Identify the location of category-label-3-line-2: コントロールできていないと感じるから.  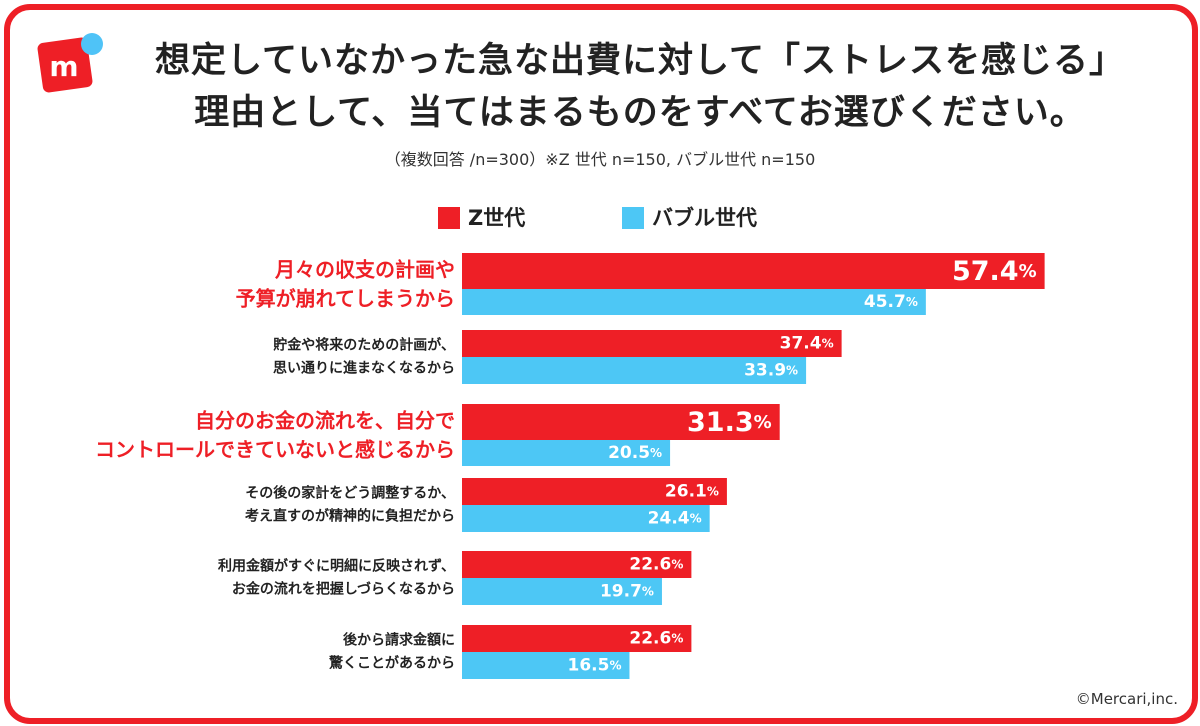
(275, 450).